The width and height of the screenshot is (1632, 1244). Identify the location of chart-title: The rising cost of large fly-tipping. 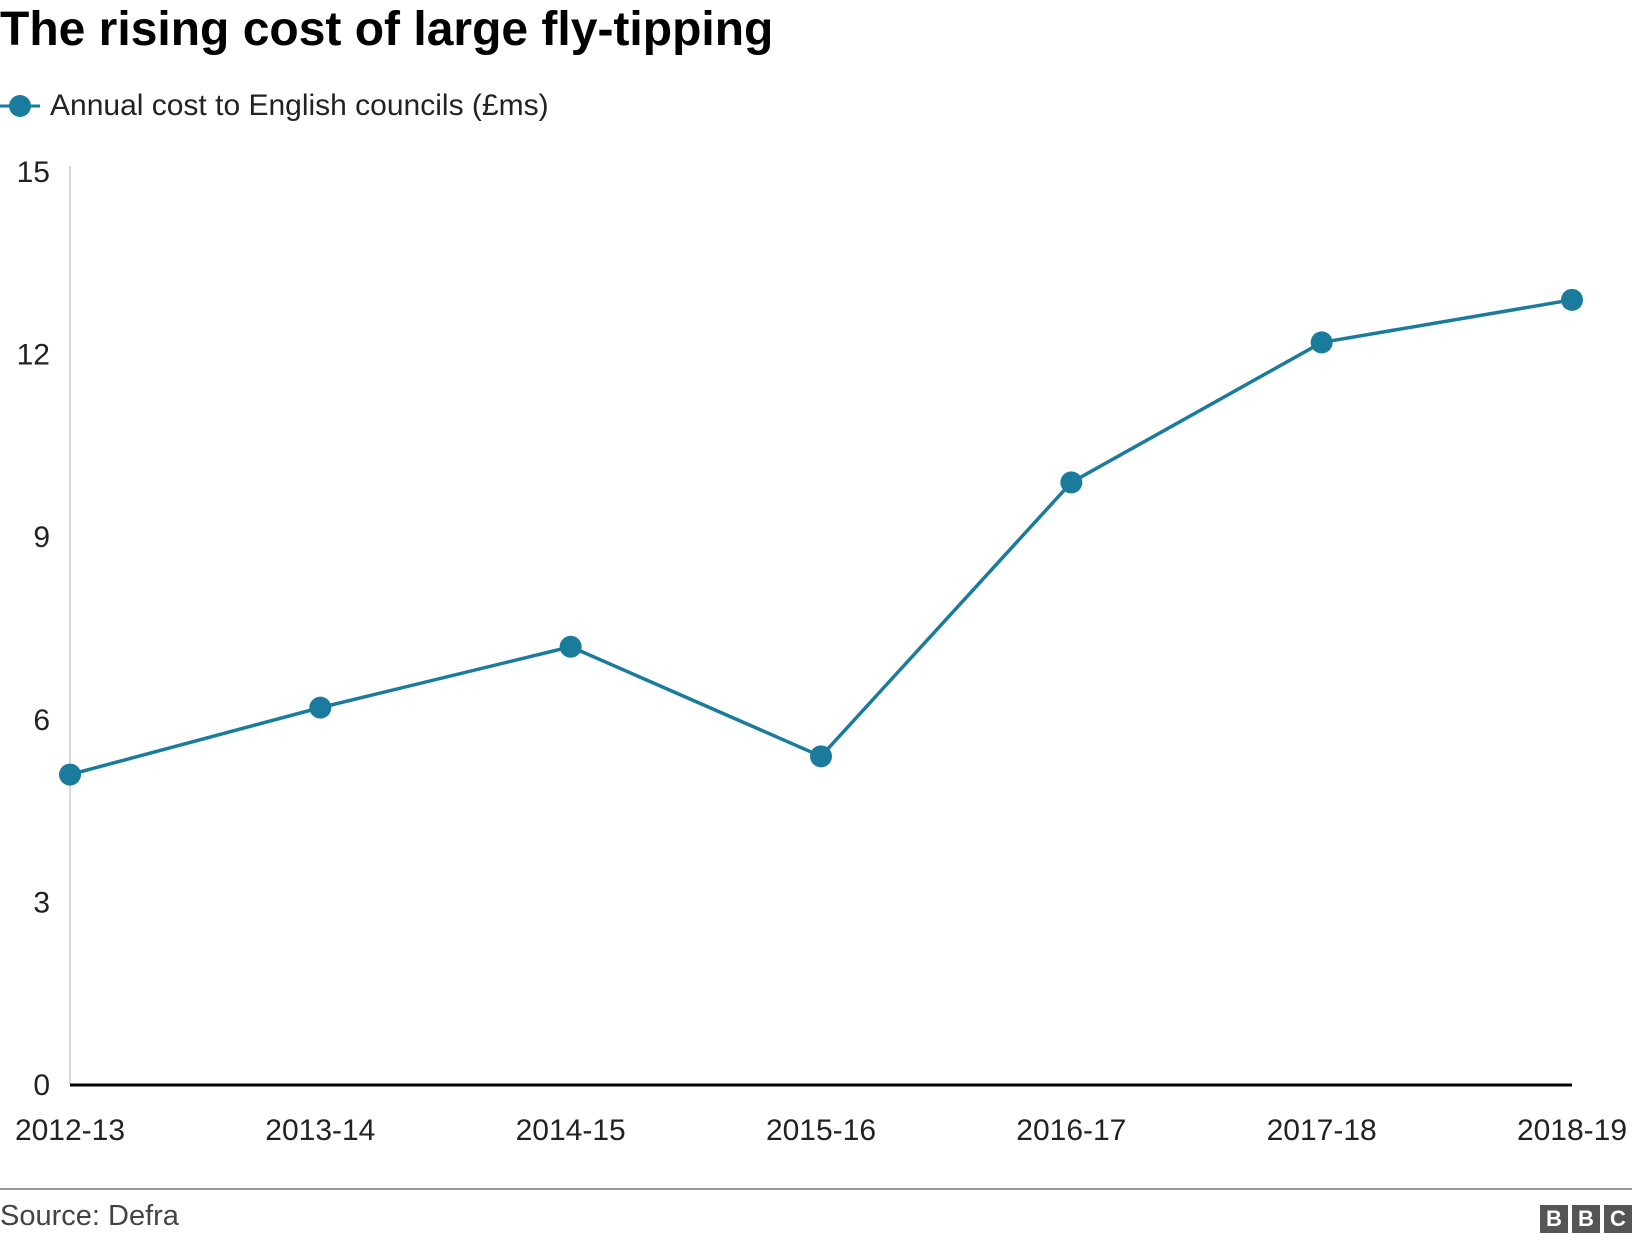
(387, 29).